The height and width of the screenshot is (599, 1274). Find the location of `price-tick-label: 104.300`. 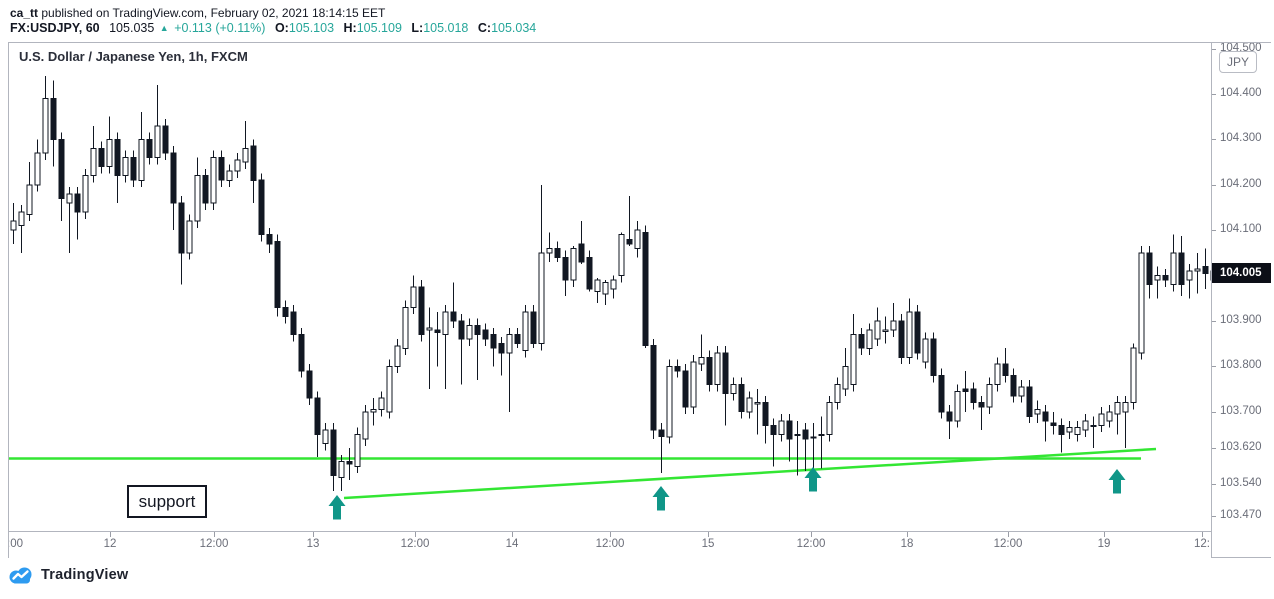

price-tick-label: 104.300 is located at coordinates (1241, 138).